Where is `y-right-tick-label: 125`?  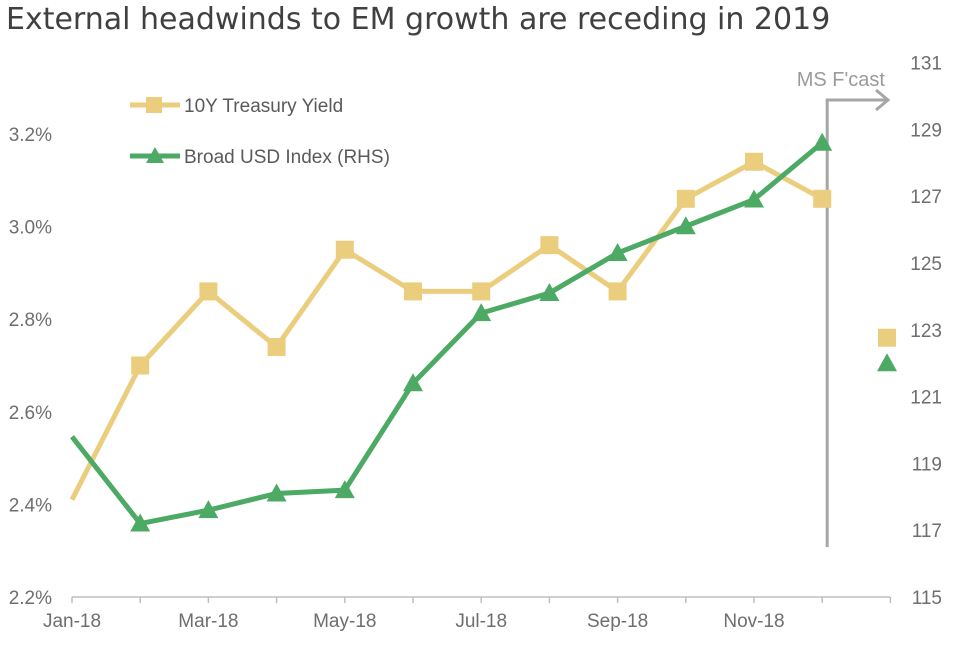 y-right-tick-label: 125 is located at coordinates (926, 264).